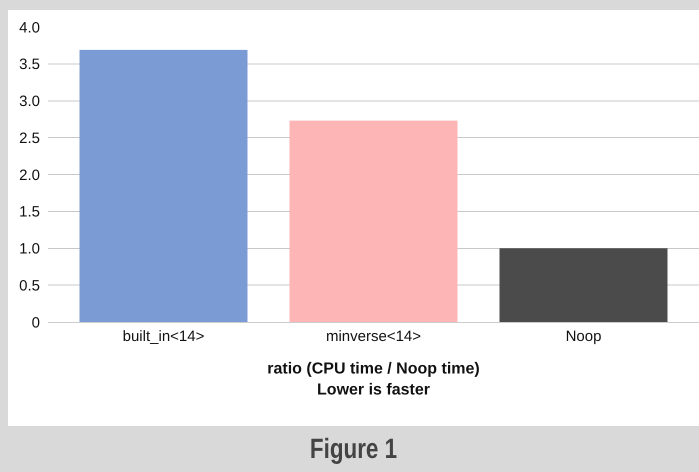  I want to click on y-tick-label: 2.5, so click(29, 138).